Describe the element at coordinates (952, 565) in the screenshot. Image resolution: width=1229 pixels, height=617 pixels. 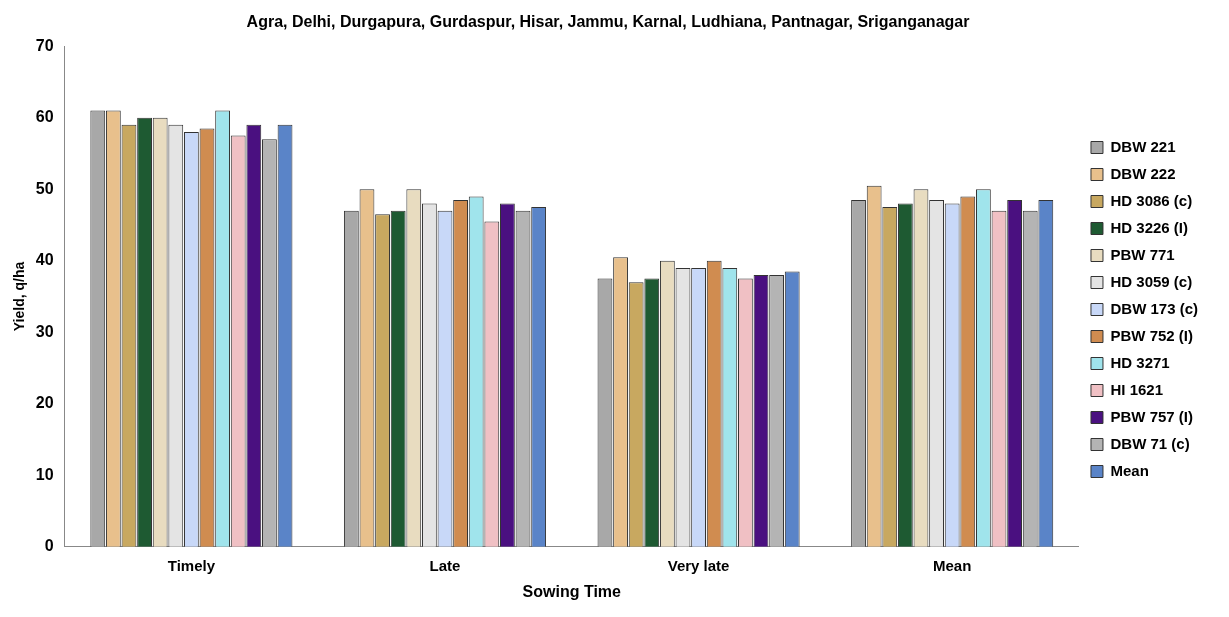
I see `x-tick-label: Mean` at that location.